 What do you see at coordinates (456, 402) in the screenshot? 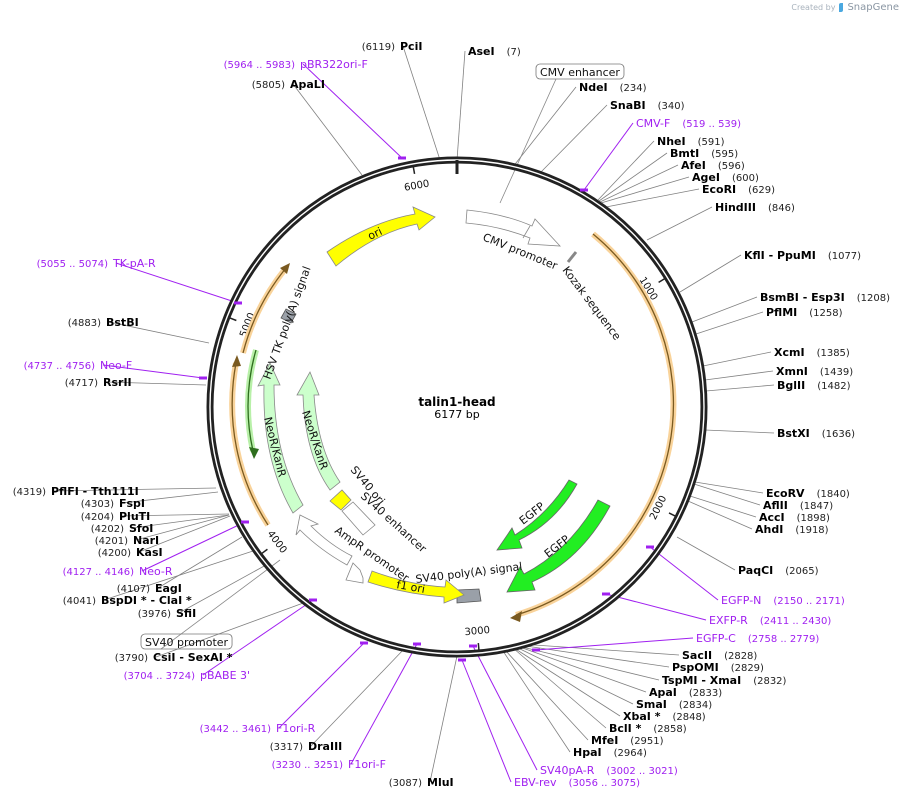
I see `plasmid-name: talin1-head` at bounding box center [456, 402].